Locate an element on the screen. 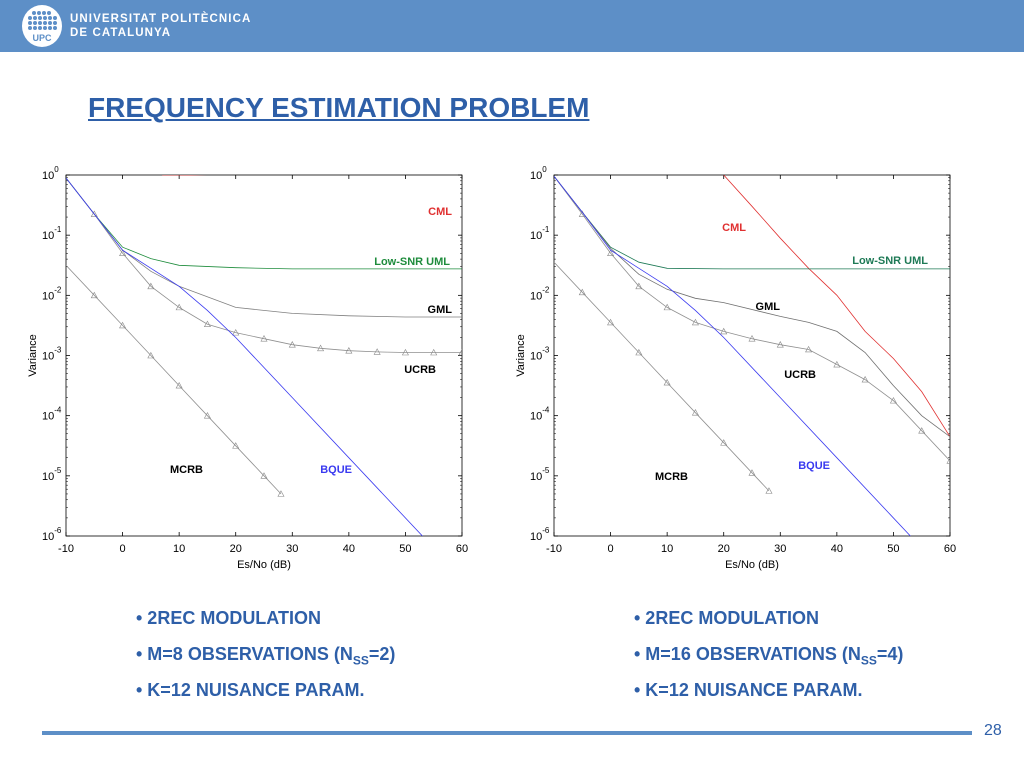 The image size is (1024, 768). y-tick-label: 10⁰ is located at coordinates (538, 173).